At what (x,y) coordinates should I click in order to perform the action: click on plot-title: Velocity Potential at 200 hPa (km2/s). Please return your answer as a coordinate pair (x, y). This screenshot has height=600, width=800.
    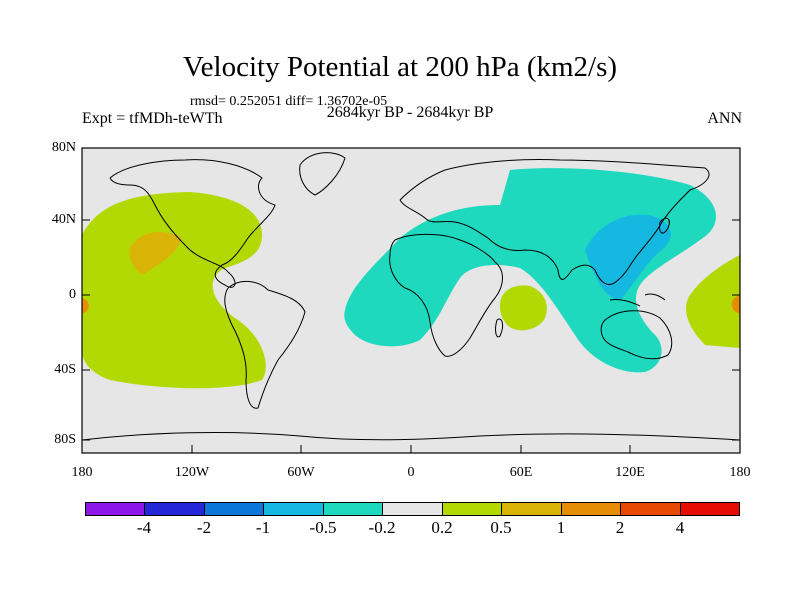
    Looking at the image, I should click on (400, 67).